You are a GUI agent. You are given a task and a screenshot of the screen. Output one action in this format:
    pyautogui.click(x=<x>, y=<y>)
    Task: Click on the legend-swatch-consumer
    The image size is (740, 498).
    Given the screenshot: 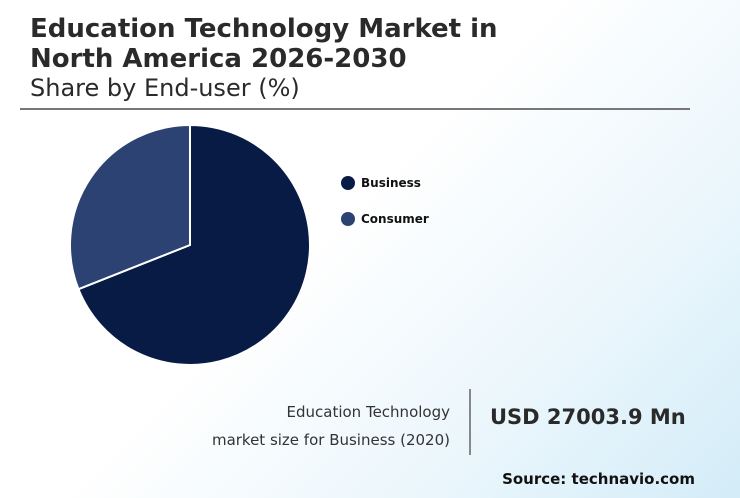 What is the action you would take?
    pyautogui.click(x=348, y=219)
    